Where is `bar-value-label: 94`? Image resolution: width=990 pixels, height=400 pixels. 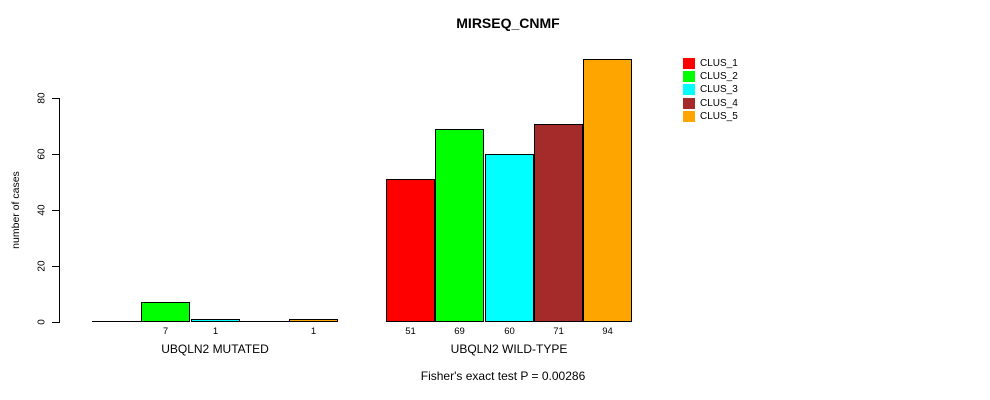
bar-value-label: 94 is located at coordinates (607, 331).